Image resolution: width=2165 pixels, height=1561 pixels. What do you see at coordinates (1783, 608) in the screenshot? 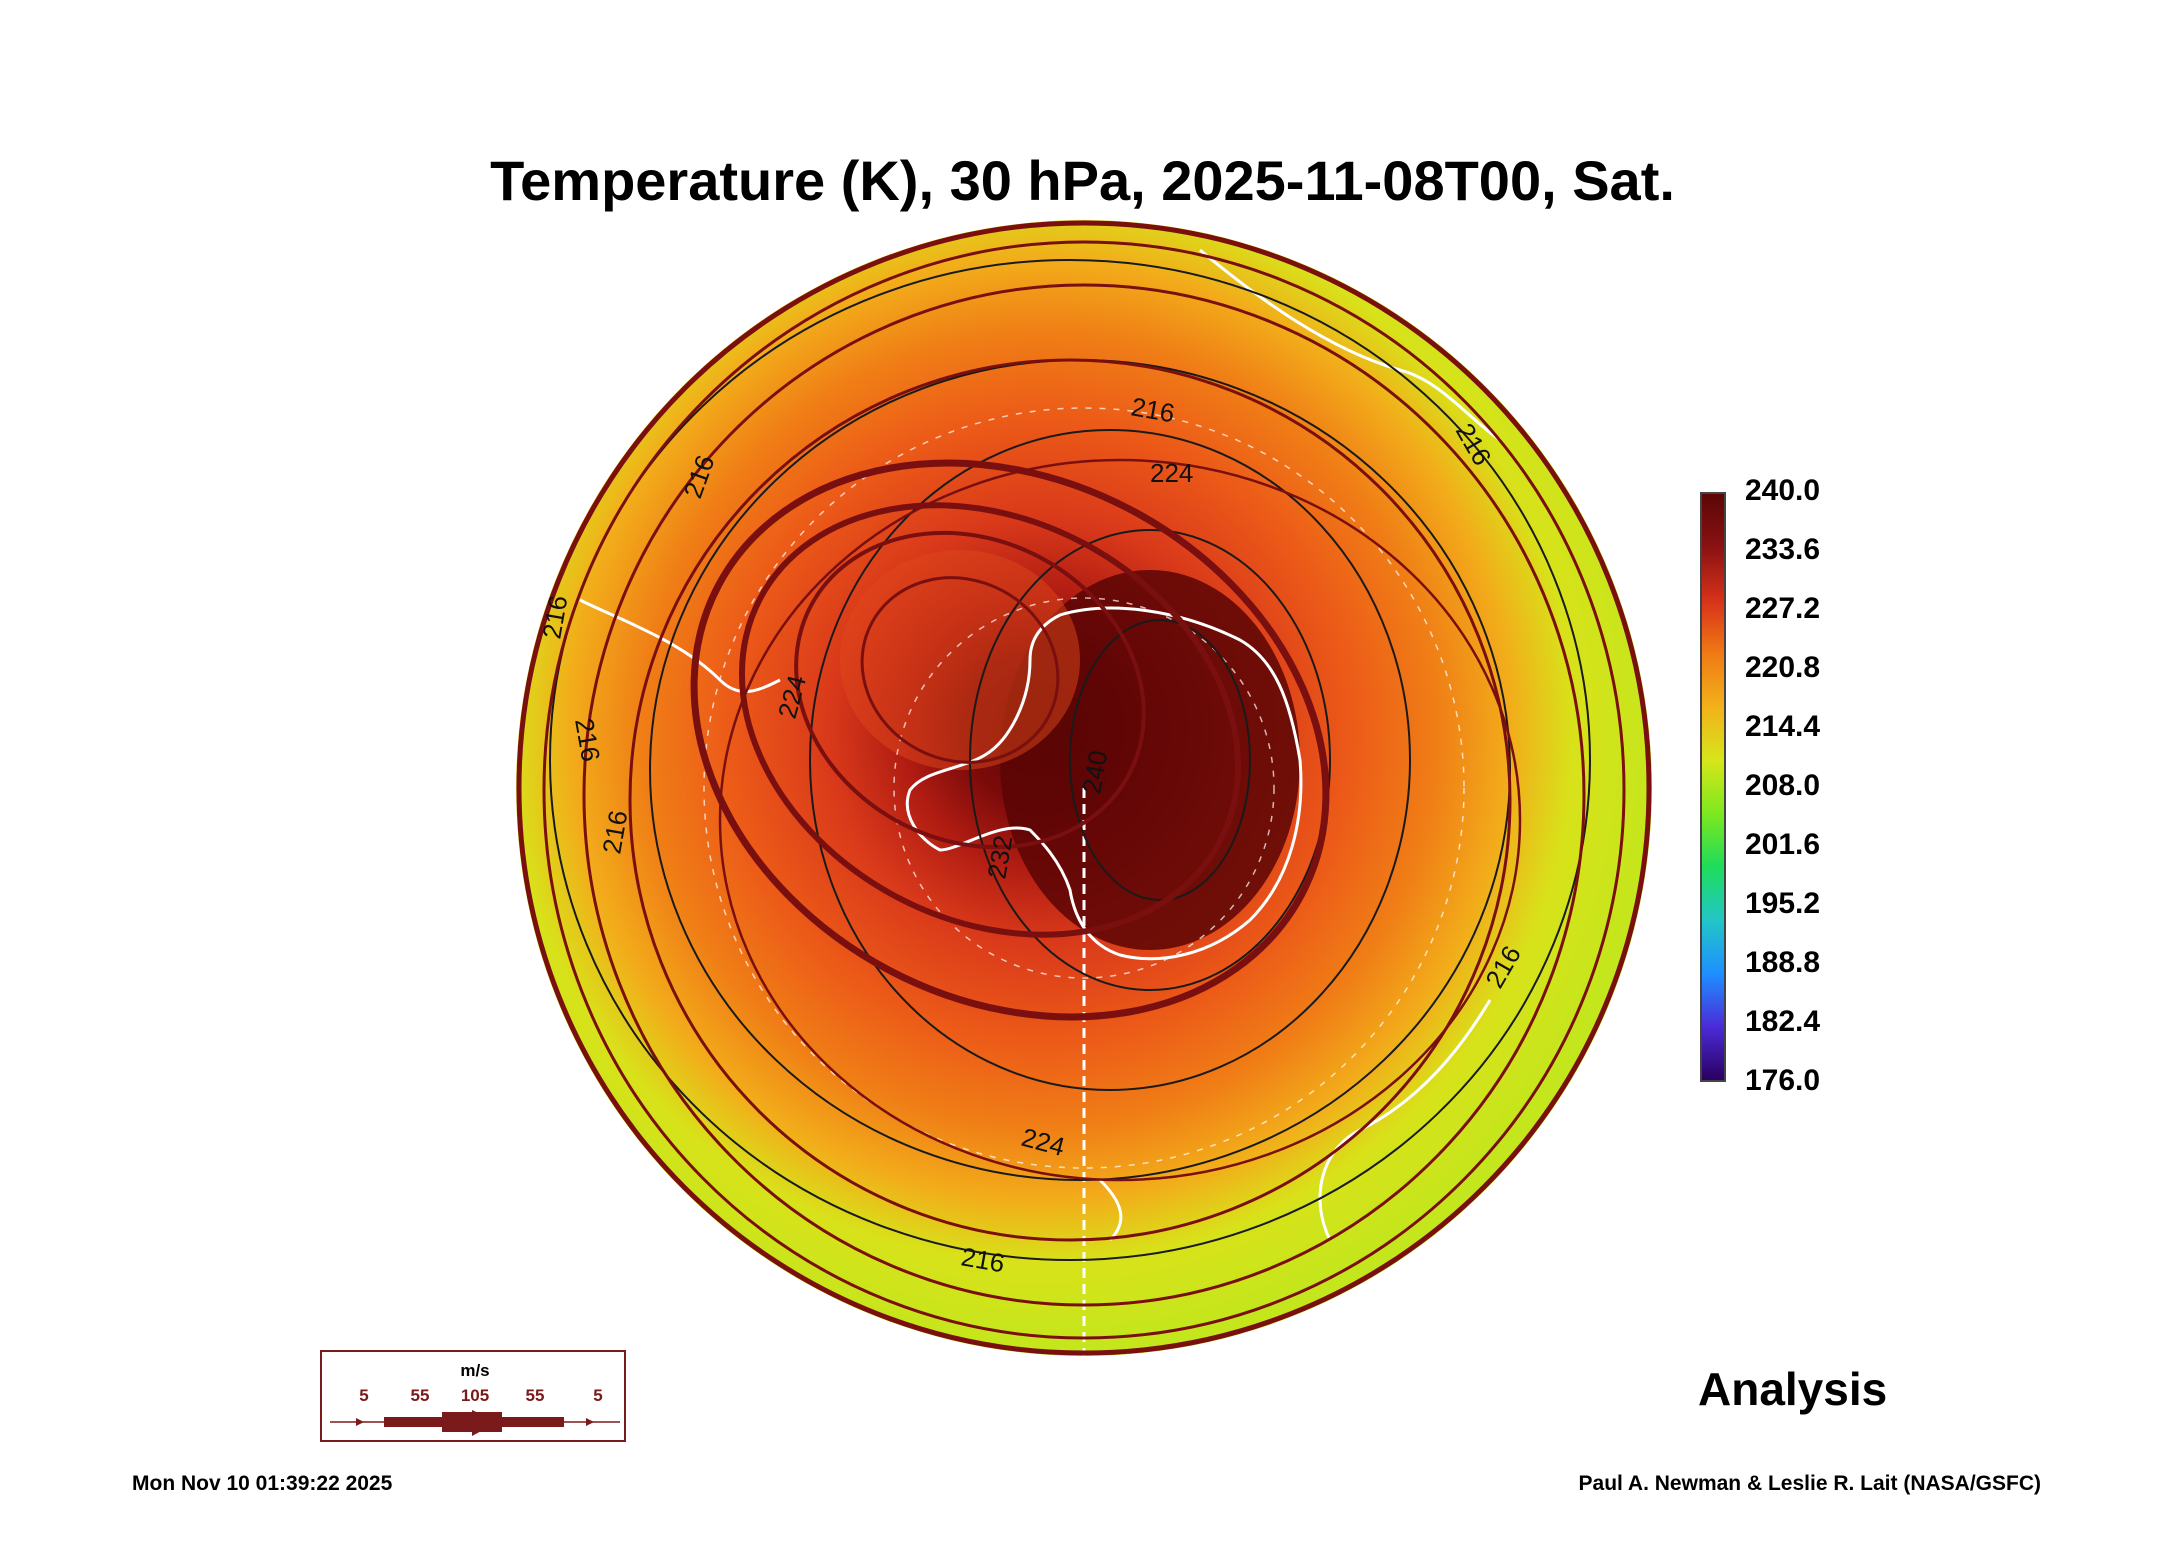
I see `colorbar-tick: 227.2` at bounding box center [1783, 608].